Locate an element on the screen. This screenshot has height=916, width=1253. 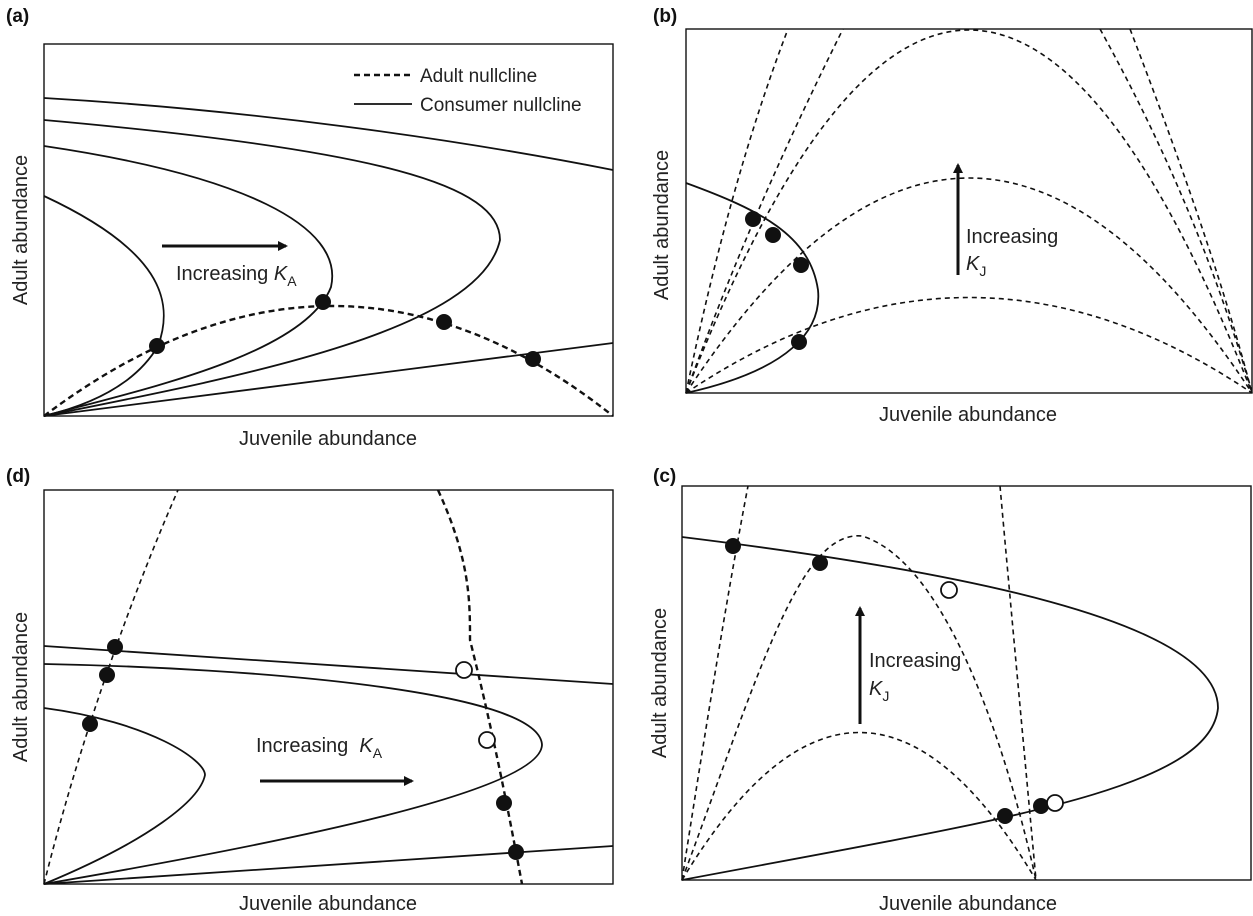
panel-b-annotation-line1: Increasing is located at coordinates (1012, 237).